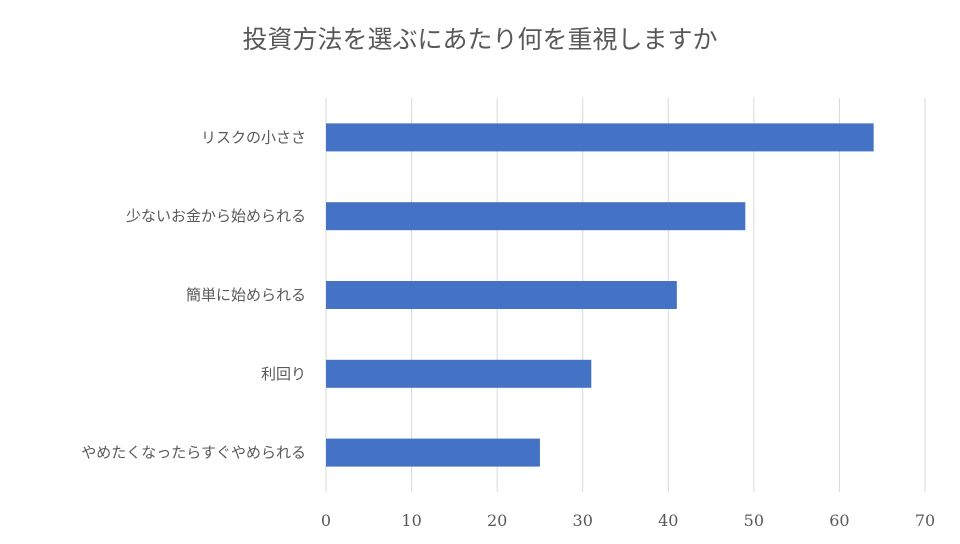 This screenshot has height=544, width=960. What do you see at coordinates (754, 520) in the screenshot?
I see `x-tick-label: 50` at bounding box center [754, 520].